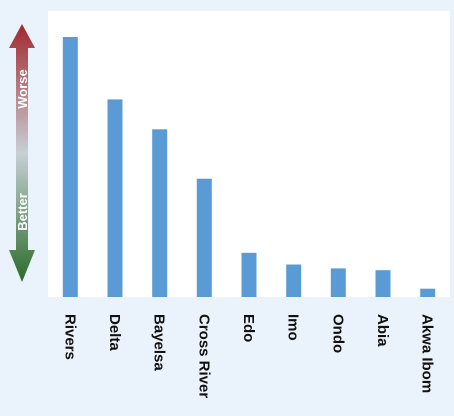 The image size is (454, 416). What do you see at coordinates (337, 333) in the screenshot?
I see `x-tick-label: Ondo` at bounding box center [337, 333].